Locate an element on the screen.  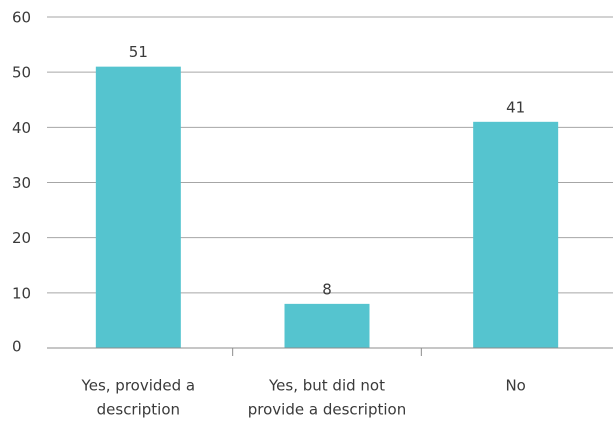
y-tick-label: 20 is located at coordinates (21, 238).